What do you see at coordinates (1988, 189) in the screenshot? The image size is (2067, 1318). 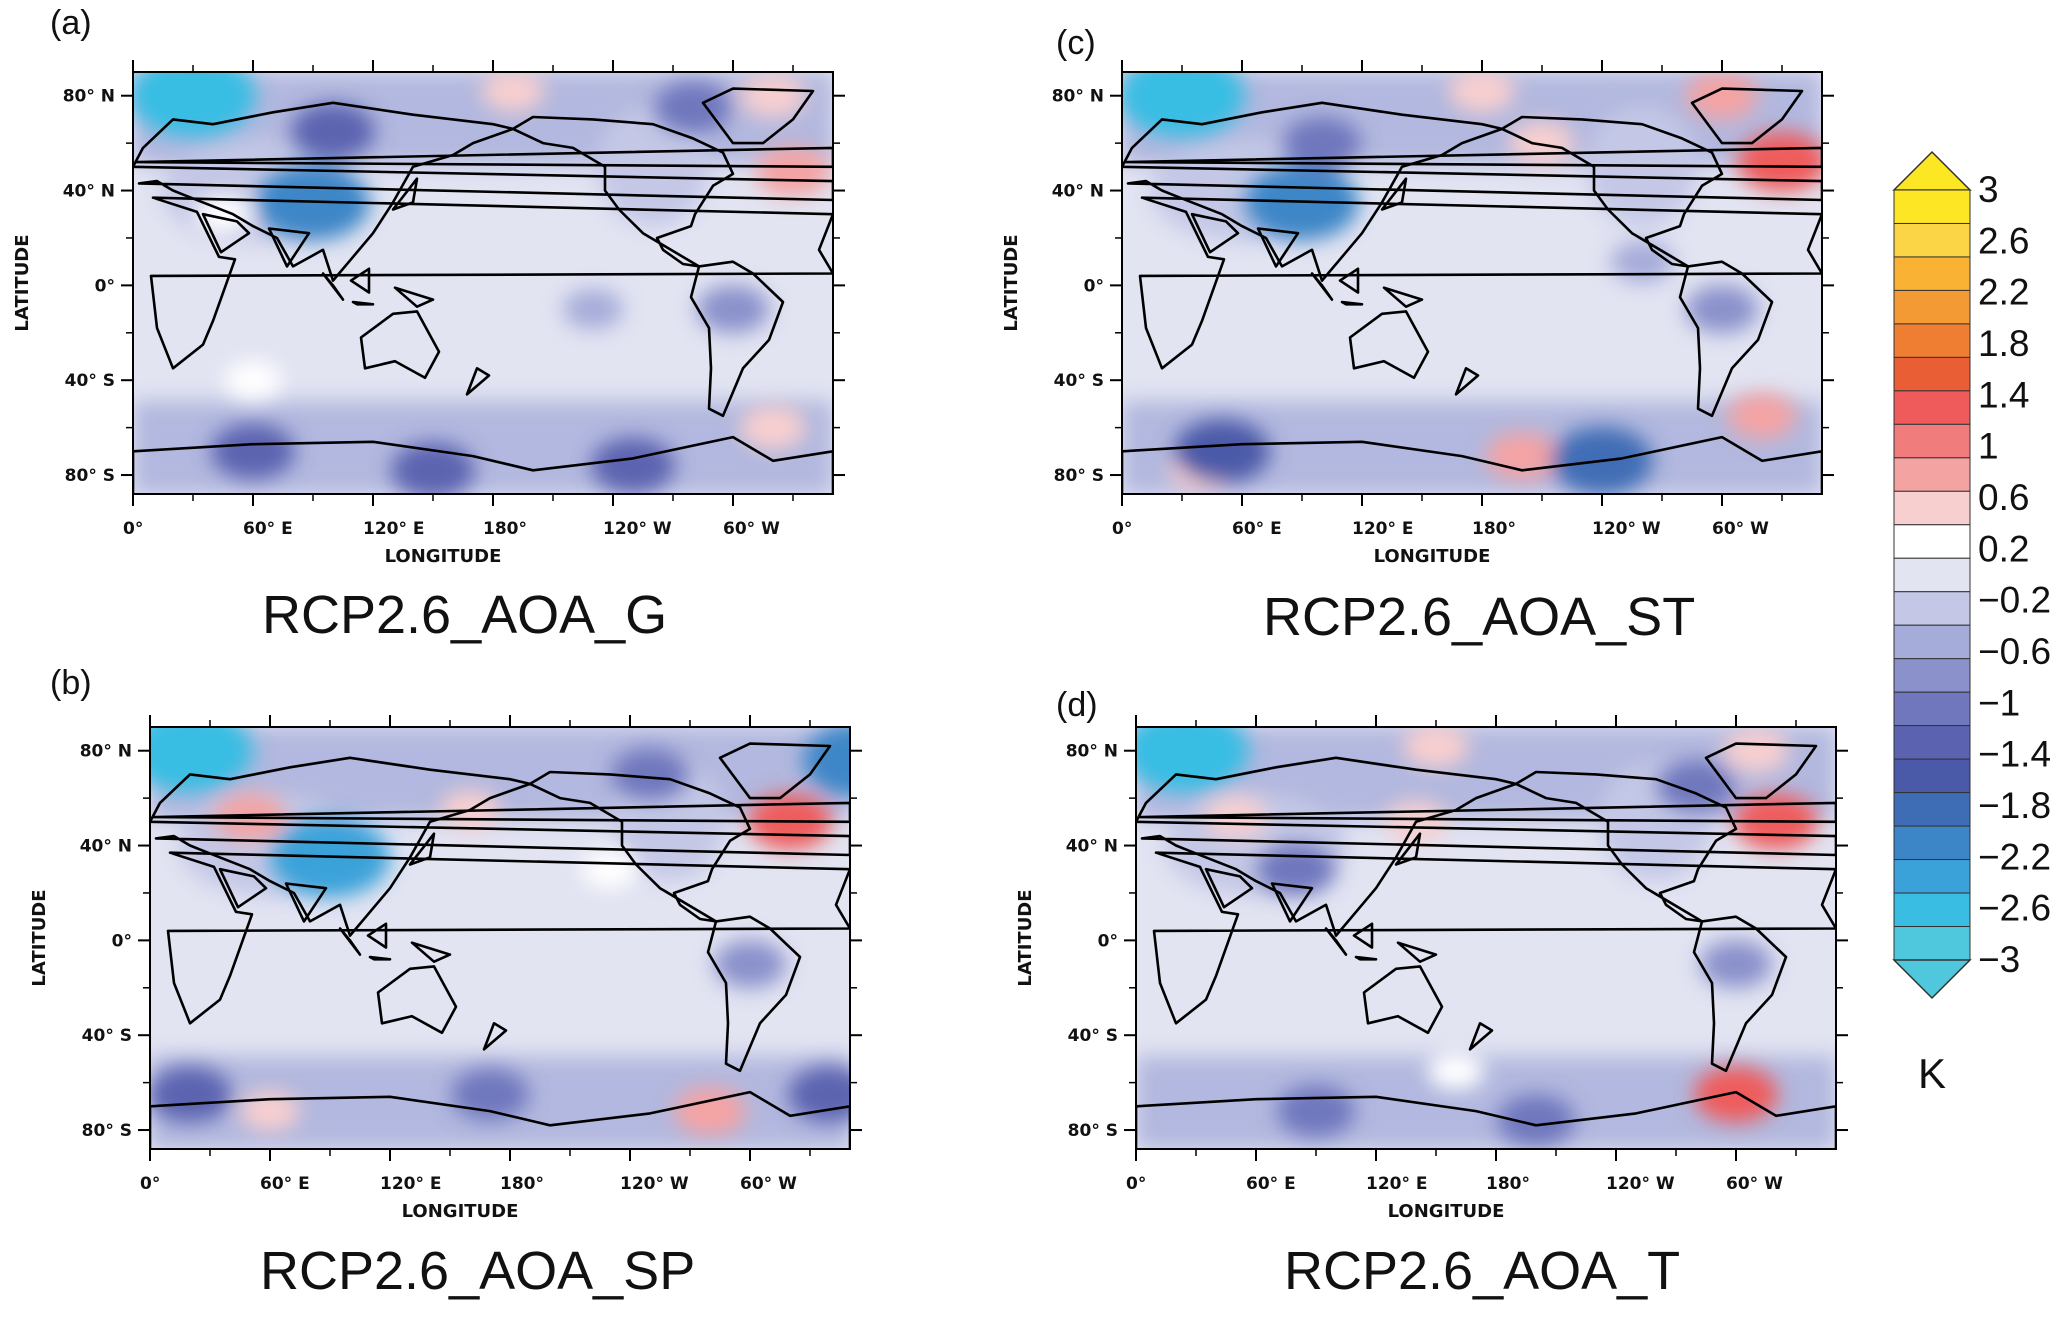 I see `colorbar-label-0: 3` at bounding box center [1988, 189].